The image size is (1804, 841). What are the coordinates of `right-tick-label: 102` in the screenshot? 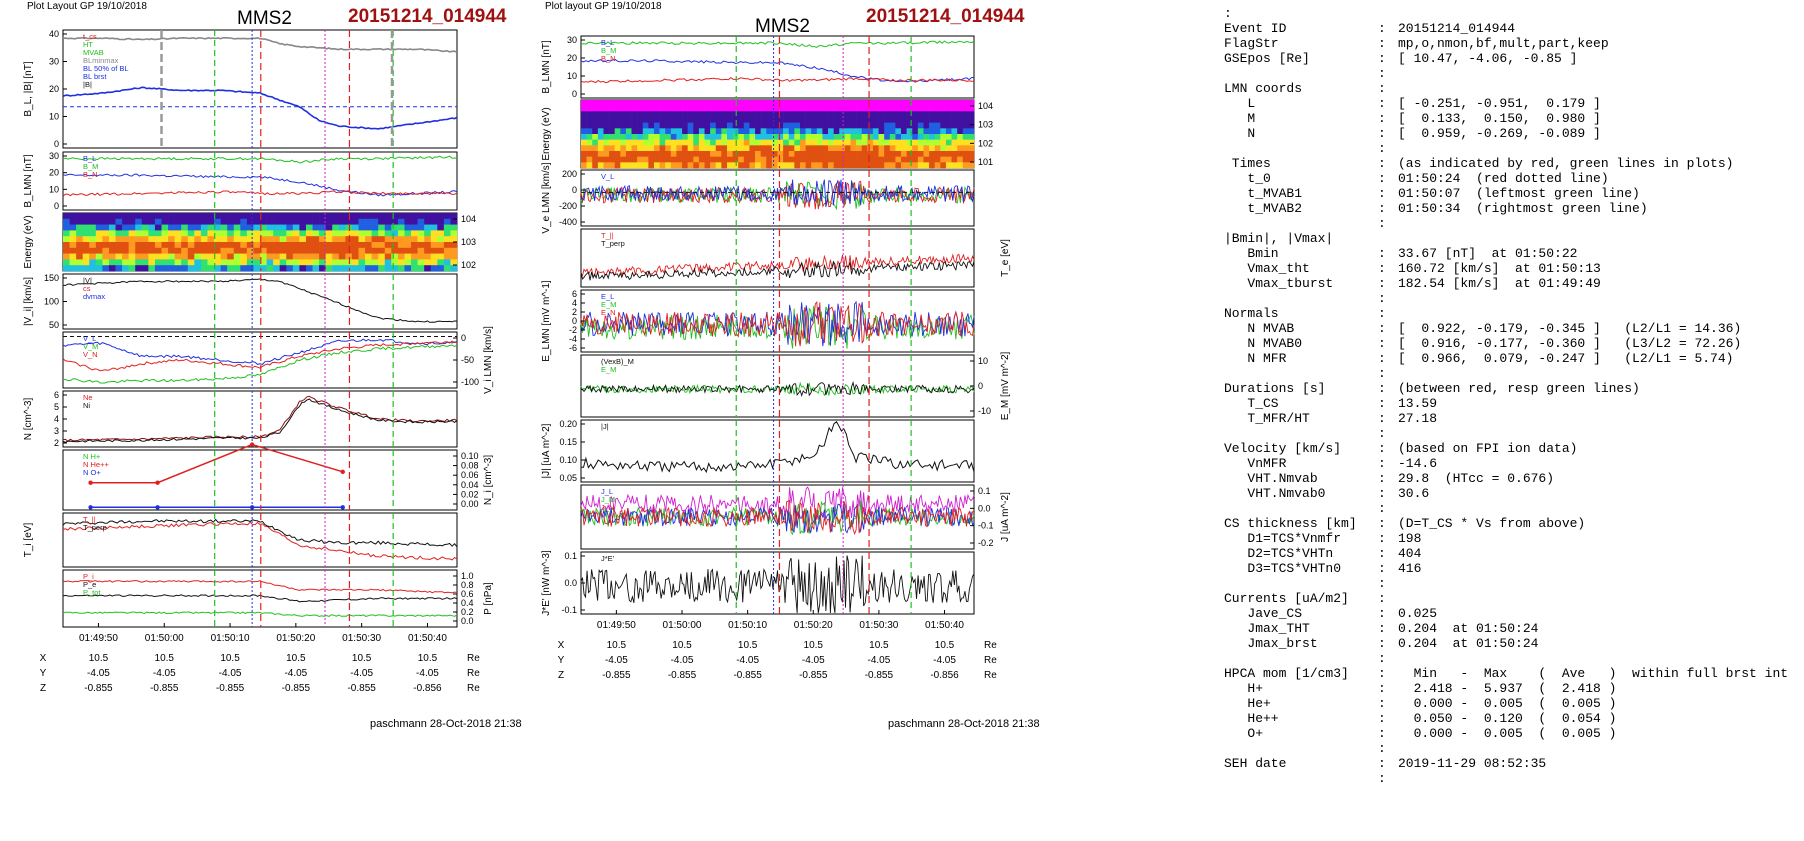 It's located at (985, 143).